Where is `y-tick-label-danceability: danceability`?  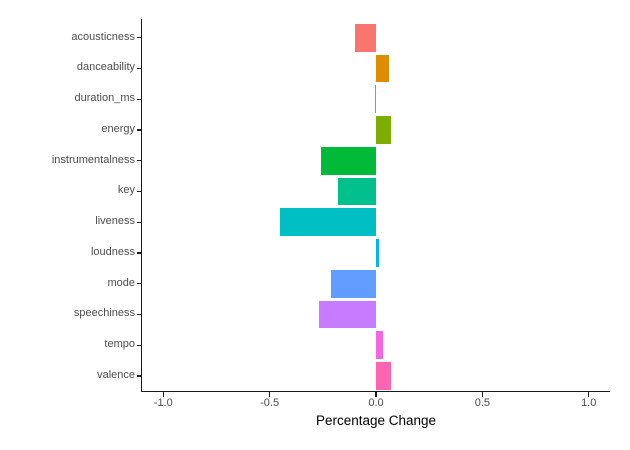 y-tick-label-danceability: danceability is located at coordinates (105, 67).